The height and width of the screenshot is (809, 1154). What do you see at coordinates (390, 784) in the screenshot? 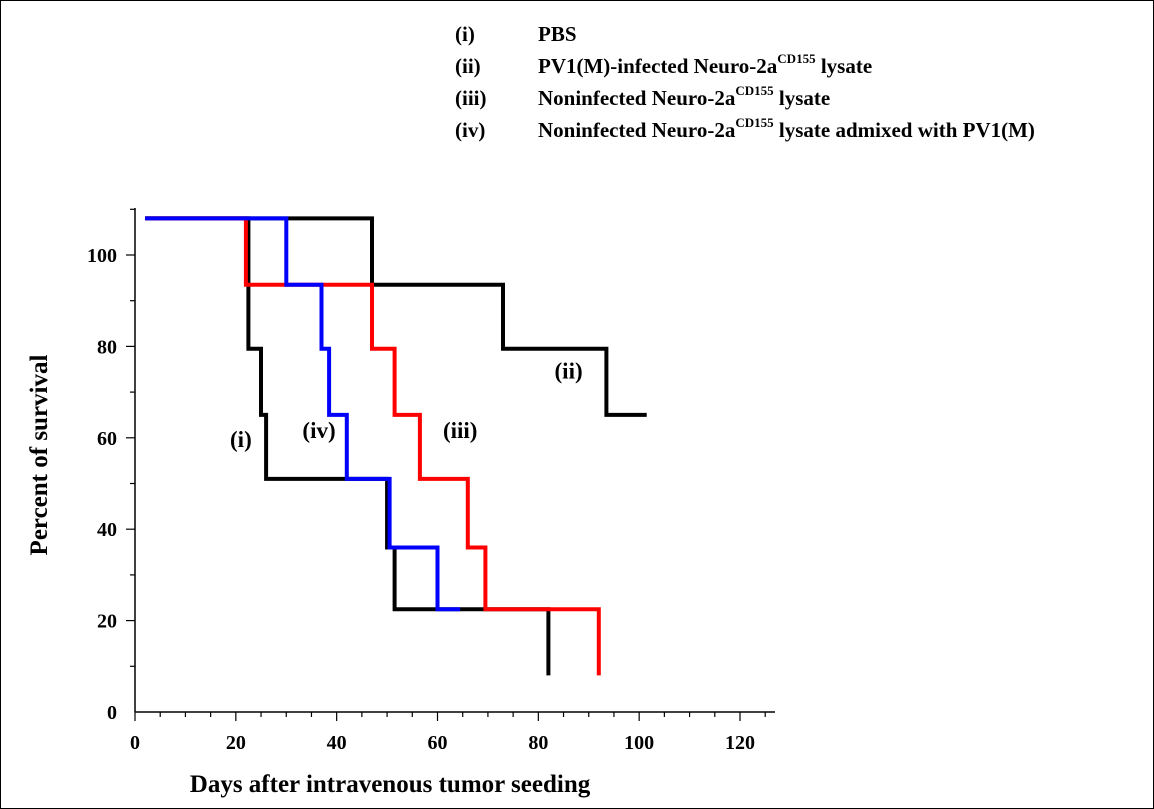
I see `x-axis-title: Days after intravenous tumor seeding` at bounding box center [390, 784].